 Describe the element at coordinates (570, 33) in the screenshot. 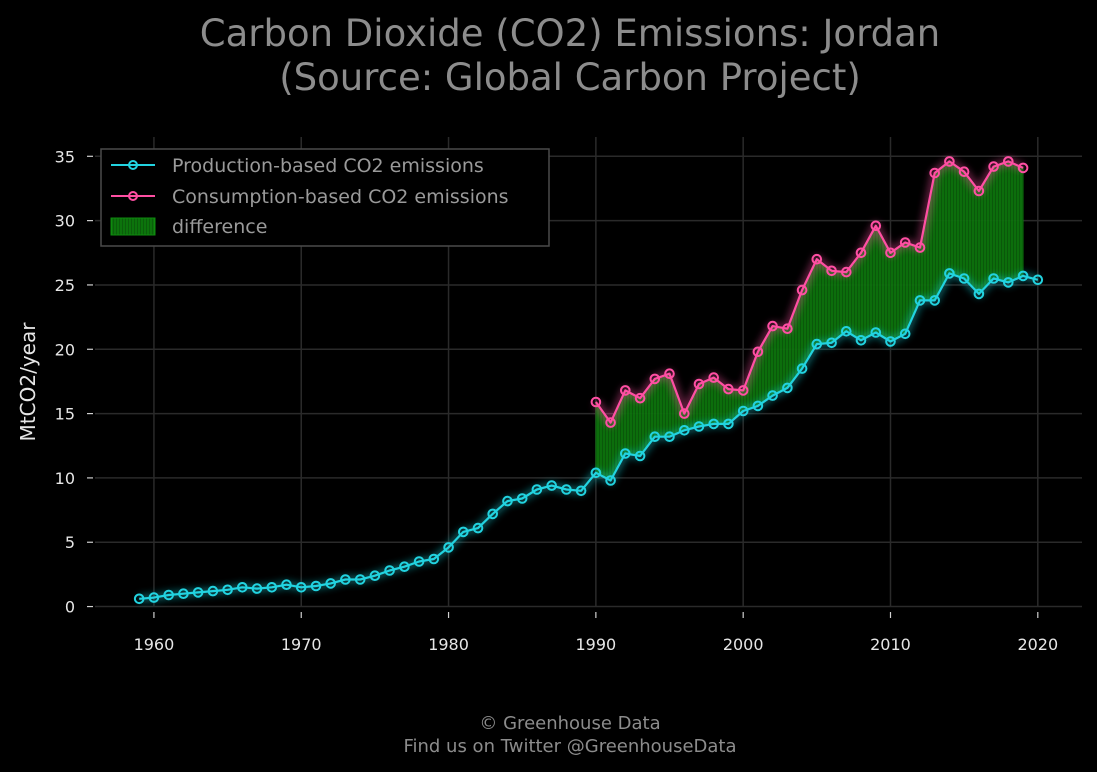

I see `chart-title-line1: Carbon Dioxide (CO2) Emissions: Jordan` at that location.